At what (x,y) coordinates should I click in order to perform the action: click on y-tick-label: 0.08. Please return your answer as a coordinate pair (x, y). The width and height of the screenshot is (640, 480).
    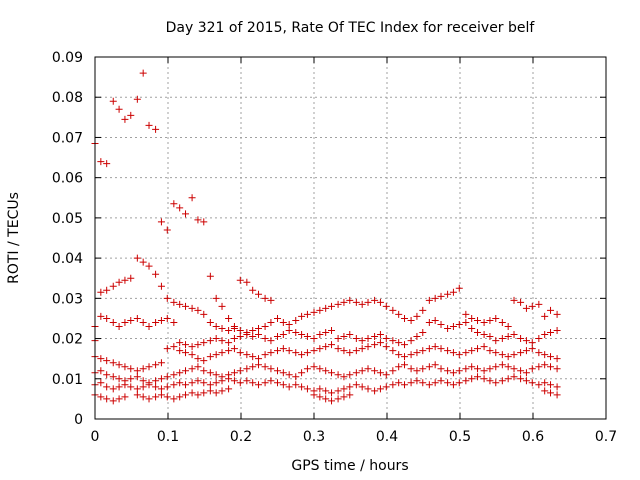
    Looking at the image, I should click on (67, 98).